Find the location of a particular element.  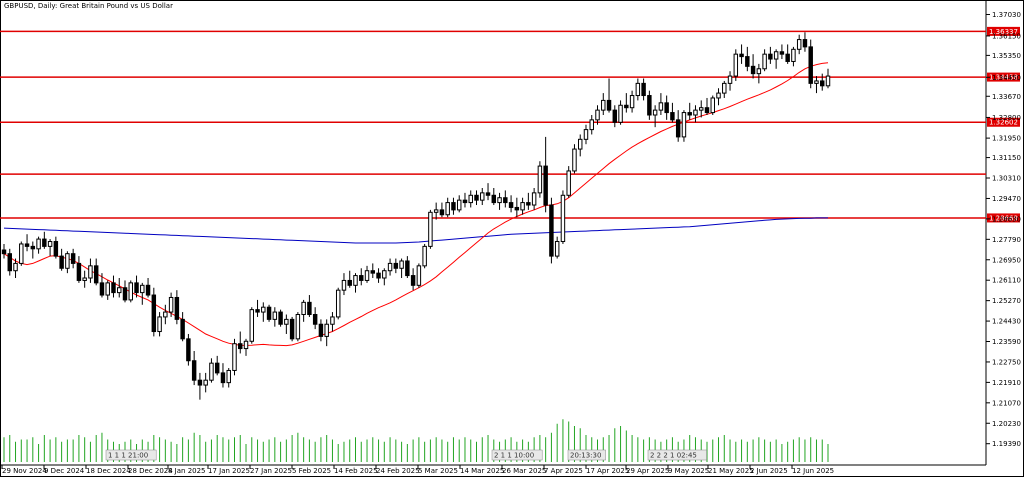

y-tick-label: 1.31150 is located at coordinates (1006, 158).